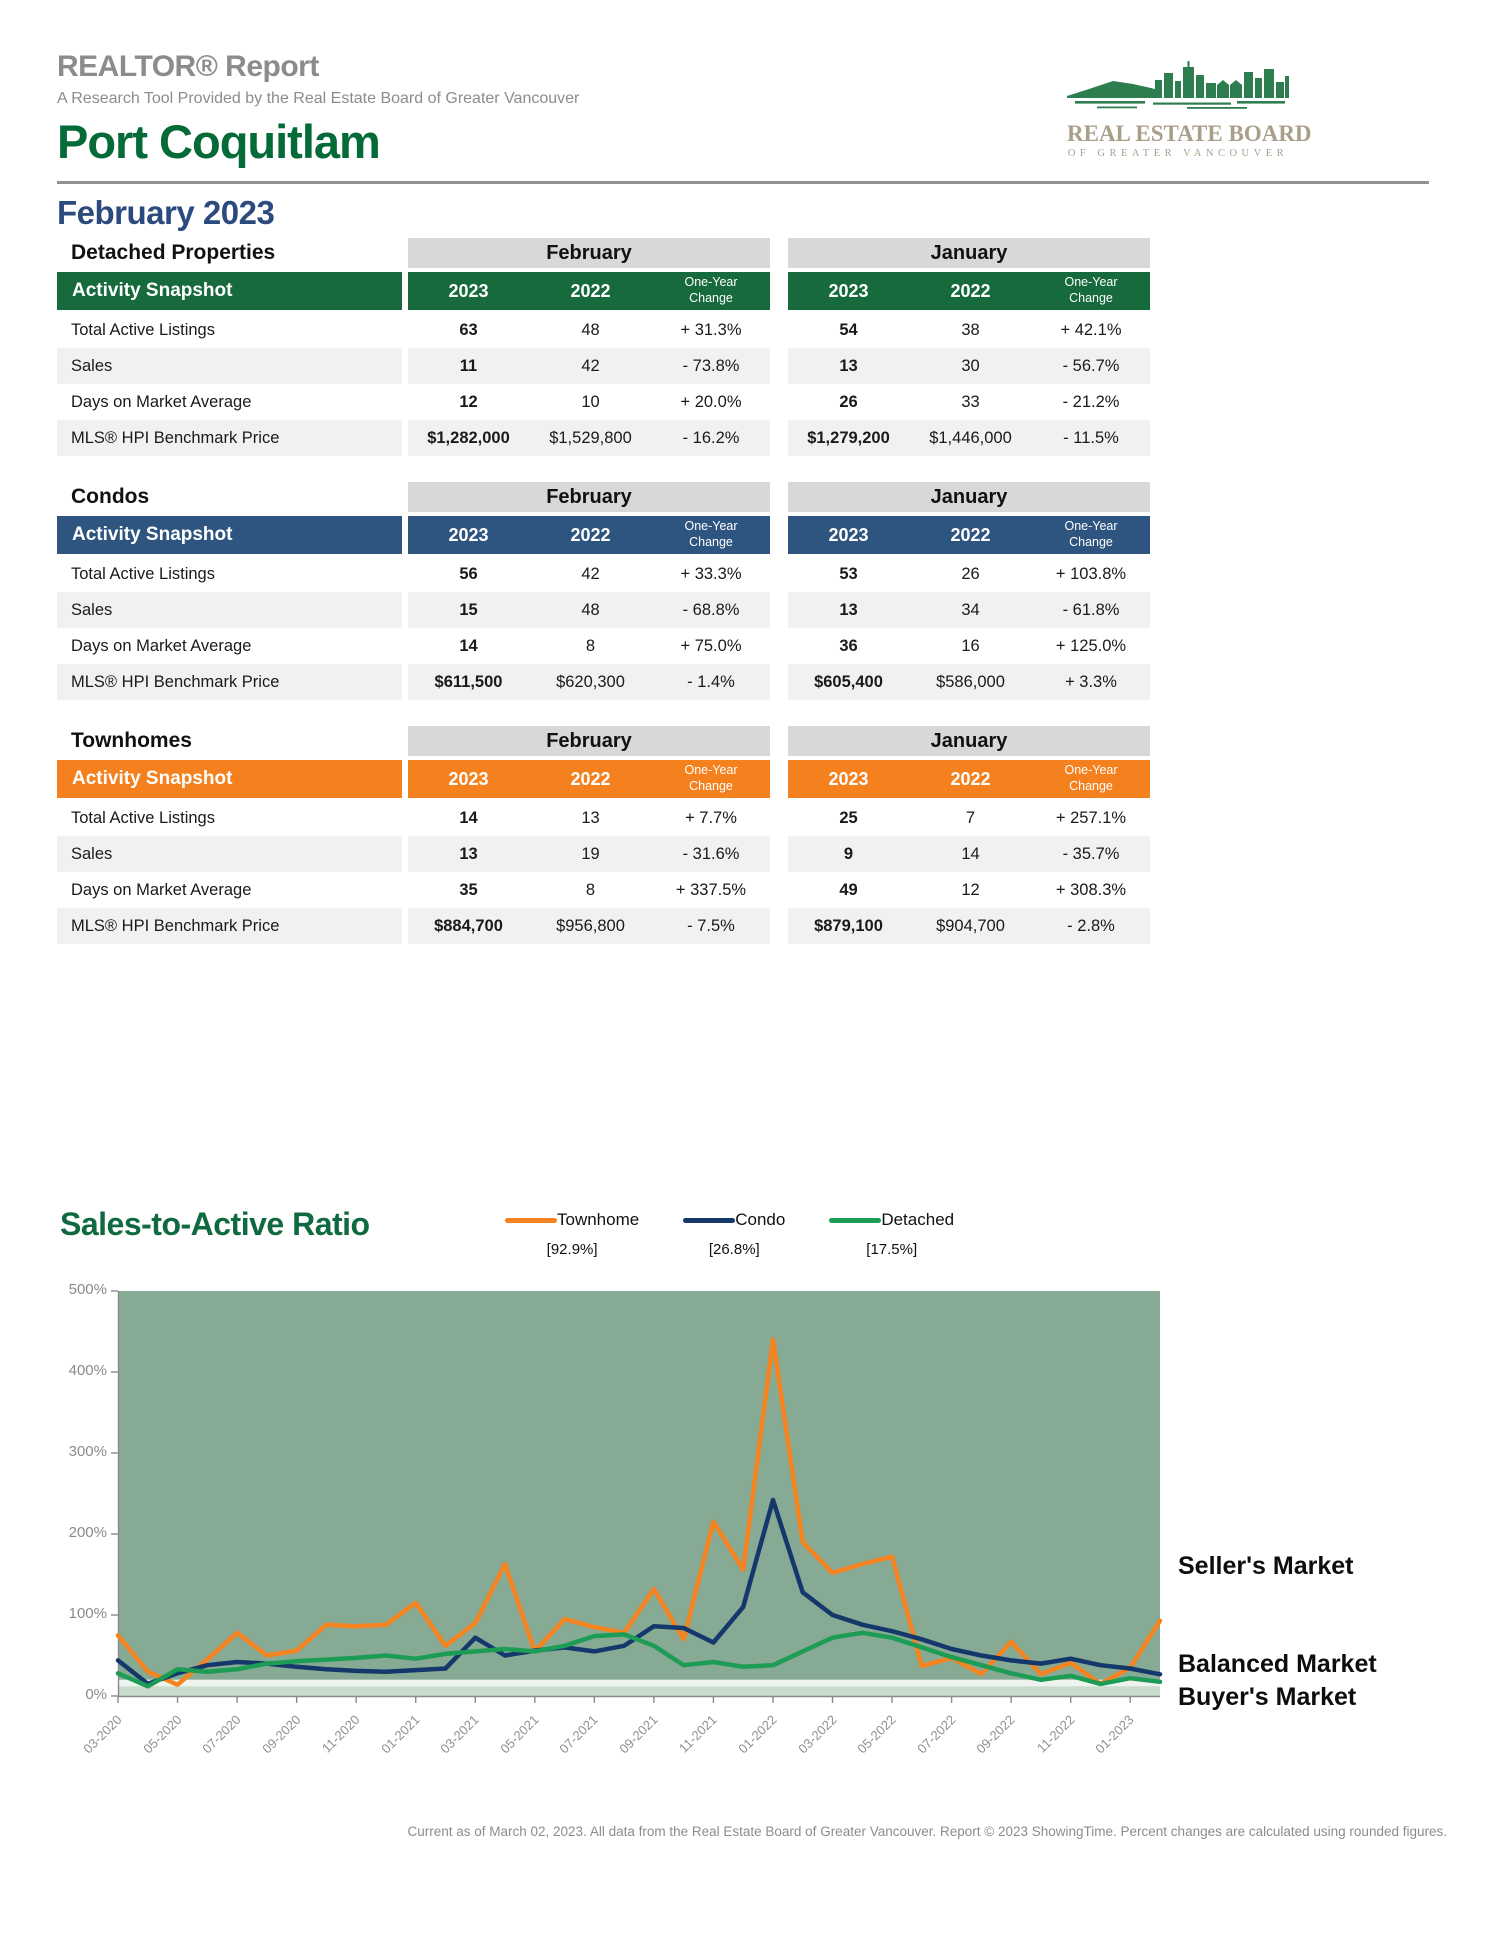 This screenshot has width=1486, height=1949. I want to click on rebgv-logo: REAL ESTATE BOARD OF GREATER VANCOUVER, so click(1189, 108).